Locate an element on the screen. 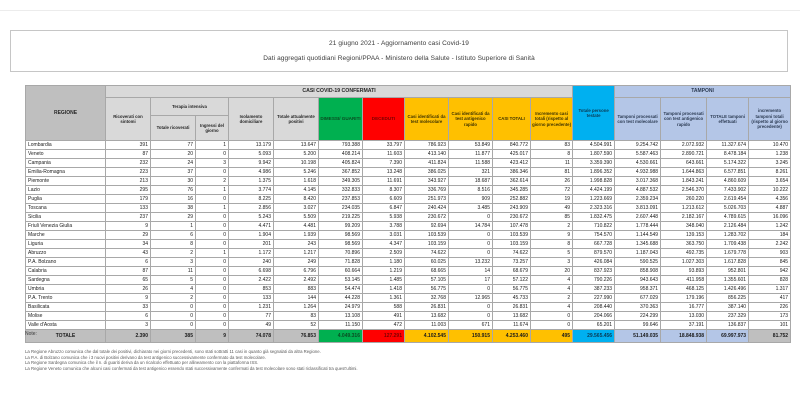 This screenshot has height=400, width=800. value-cell: 853 is located at coordinates (251, 289).